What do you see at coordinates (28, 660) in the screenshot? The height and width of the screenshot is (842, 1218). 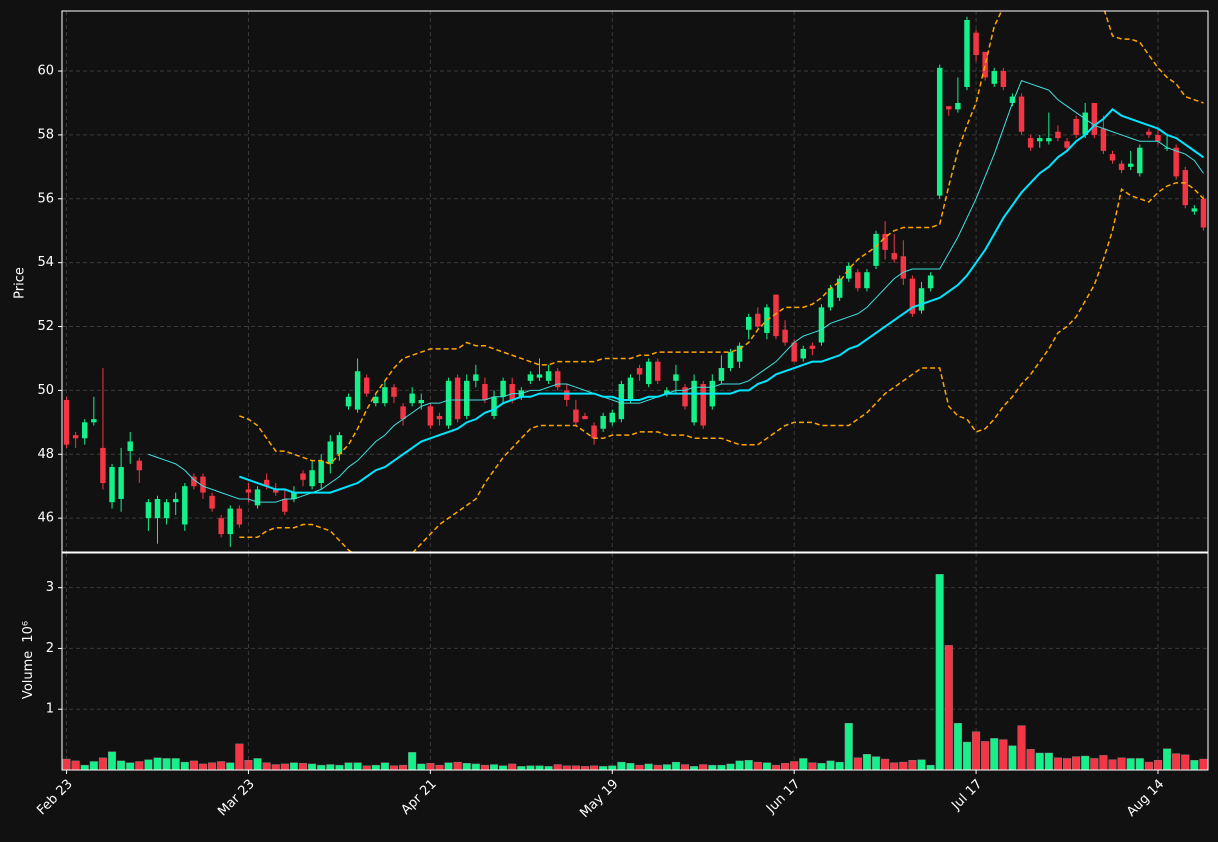 I see `volume-axis-label: Volume 10⁶` at bounding box center [28, 660].